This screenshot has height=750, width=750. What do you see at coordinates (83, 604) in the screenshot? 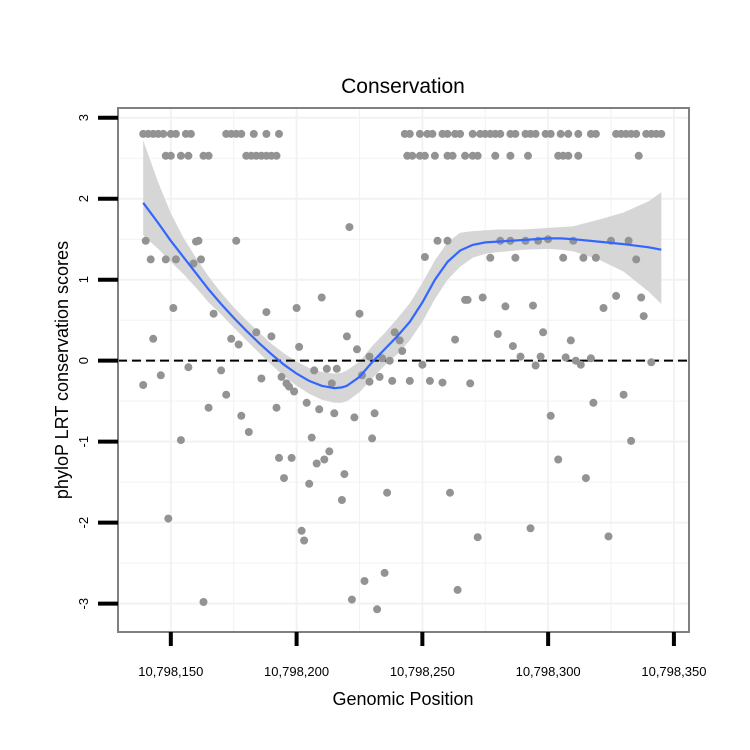
I see `y-tick-label: -3` at bounding box center [83, 604].